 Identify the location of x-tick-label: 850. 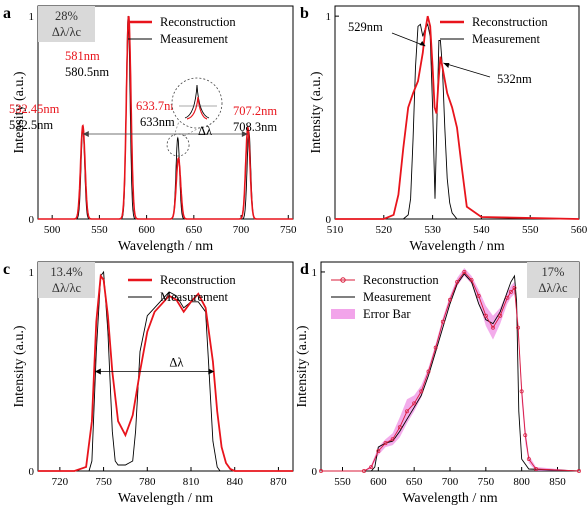
(557, 482).